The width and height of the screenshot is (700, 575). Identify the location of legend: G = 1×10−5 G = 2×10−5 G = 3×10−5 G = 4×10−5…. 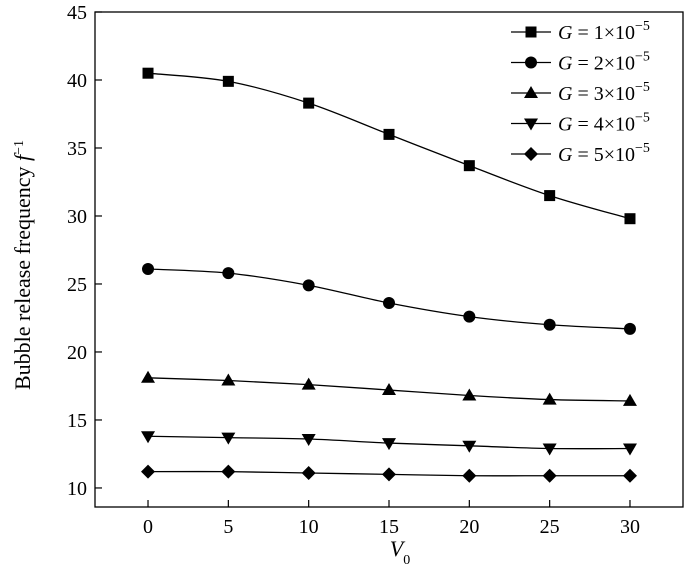
(580, 92).